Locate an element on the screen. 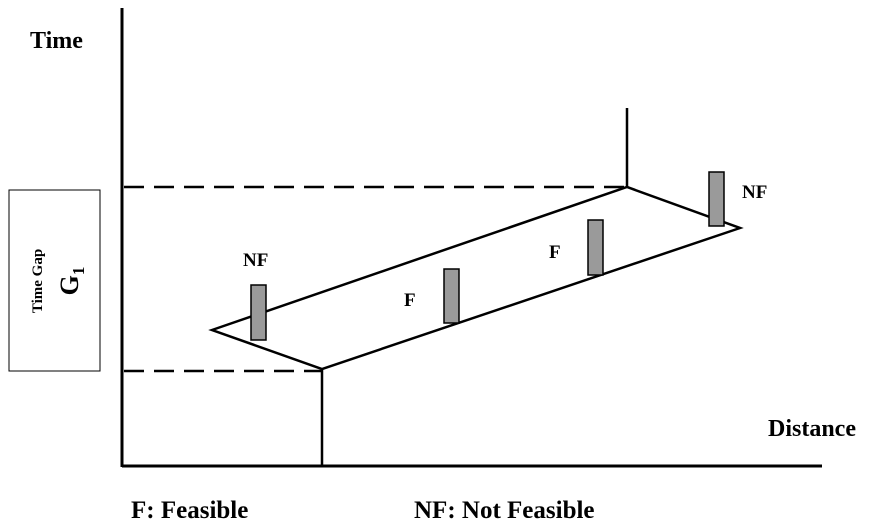 This screenshot has height=531, width=891. time-gap-box is located at coordinates (54, 280).